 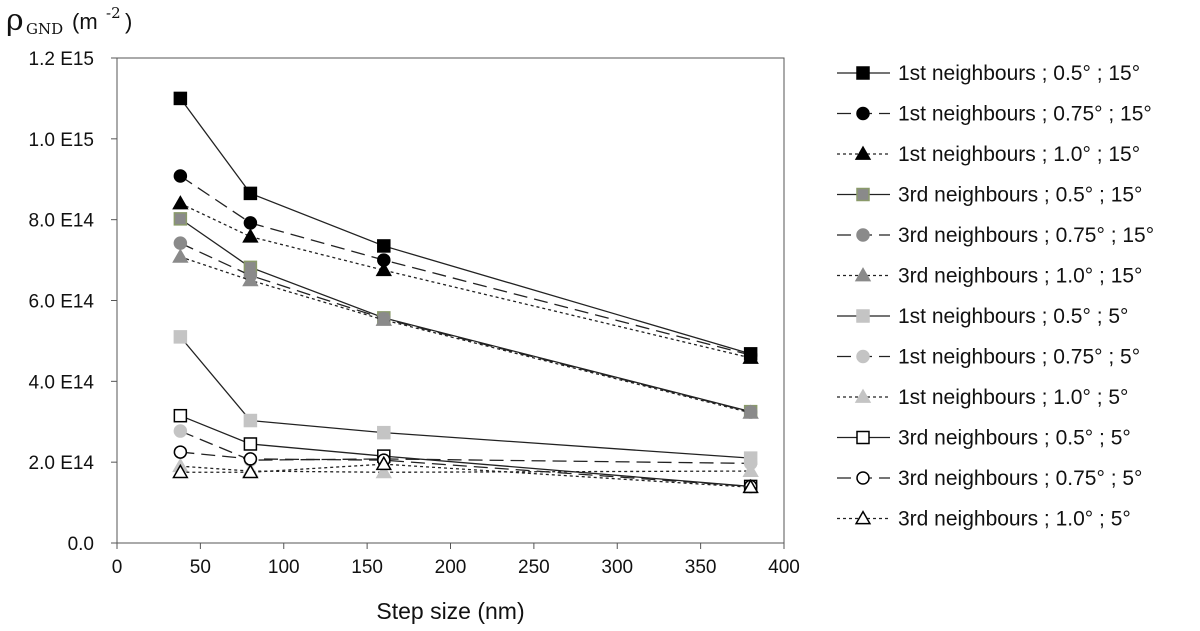 I want to click on y-tick-label: 2.0 E14, so click(x=62, y=463).